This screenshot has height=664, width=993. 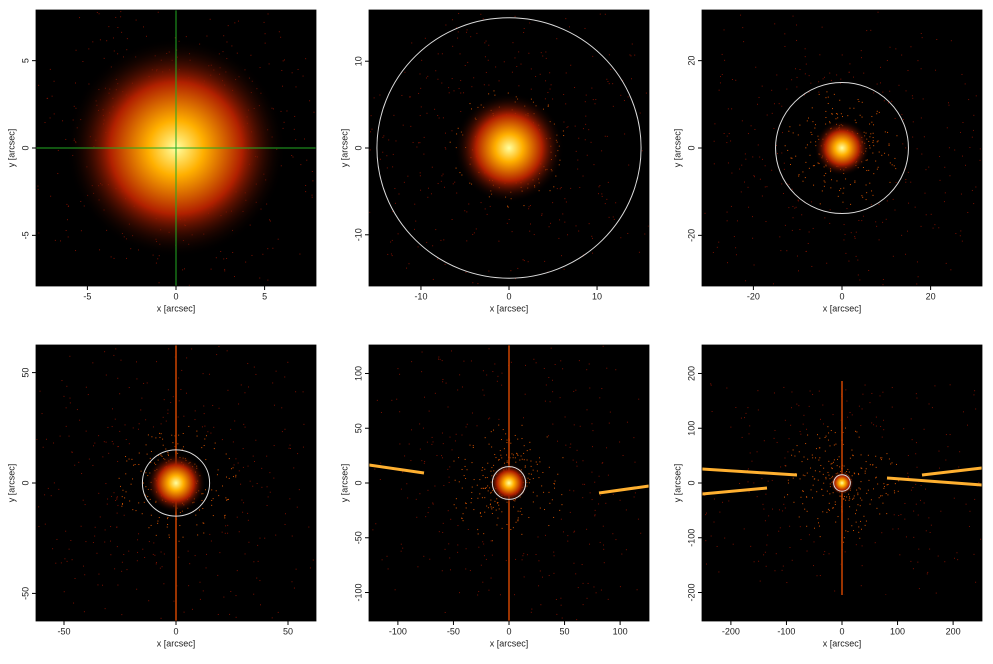 What do you see at coordinates (952, 471) in the screenshot?
I see `diffraction-streak` at bounding box center [952, 471].